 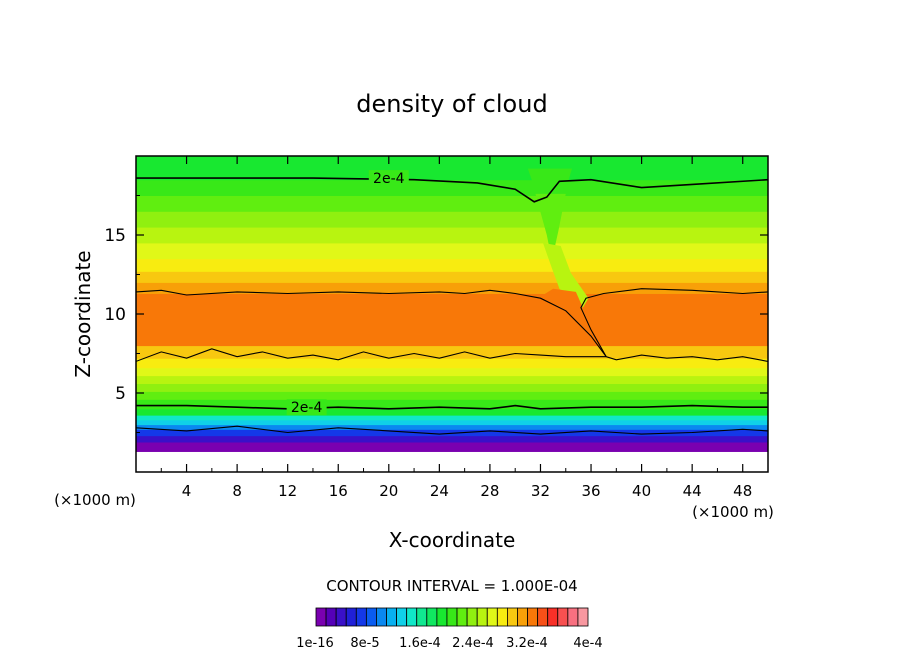 What do you see at coordinates (473, 643) in the screenshot?
I see `colorbar-label: 2.4e-4` at bounding box center [473, 643].